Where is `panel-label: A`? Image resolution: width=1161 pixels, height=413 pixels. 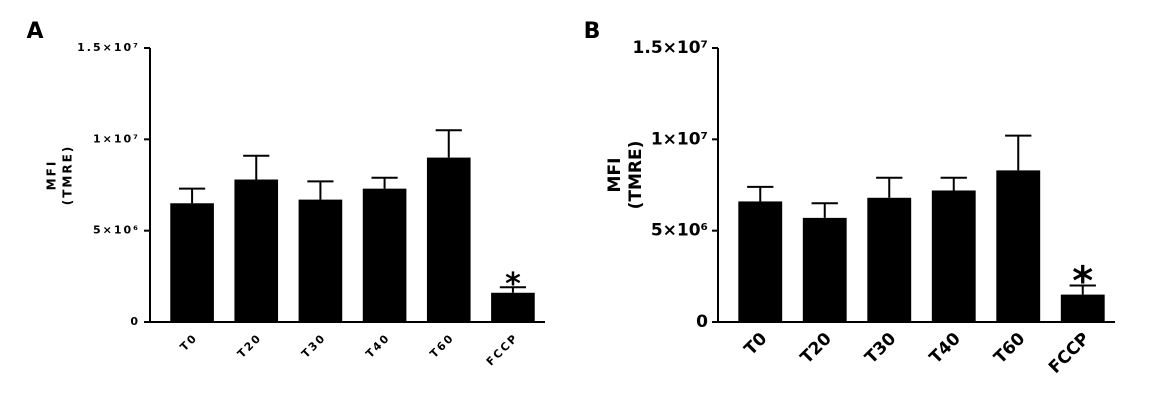
panel-label: A is located at coordinates (34, 31).